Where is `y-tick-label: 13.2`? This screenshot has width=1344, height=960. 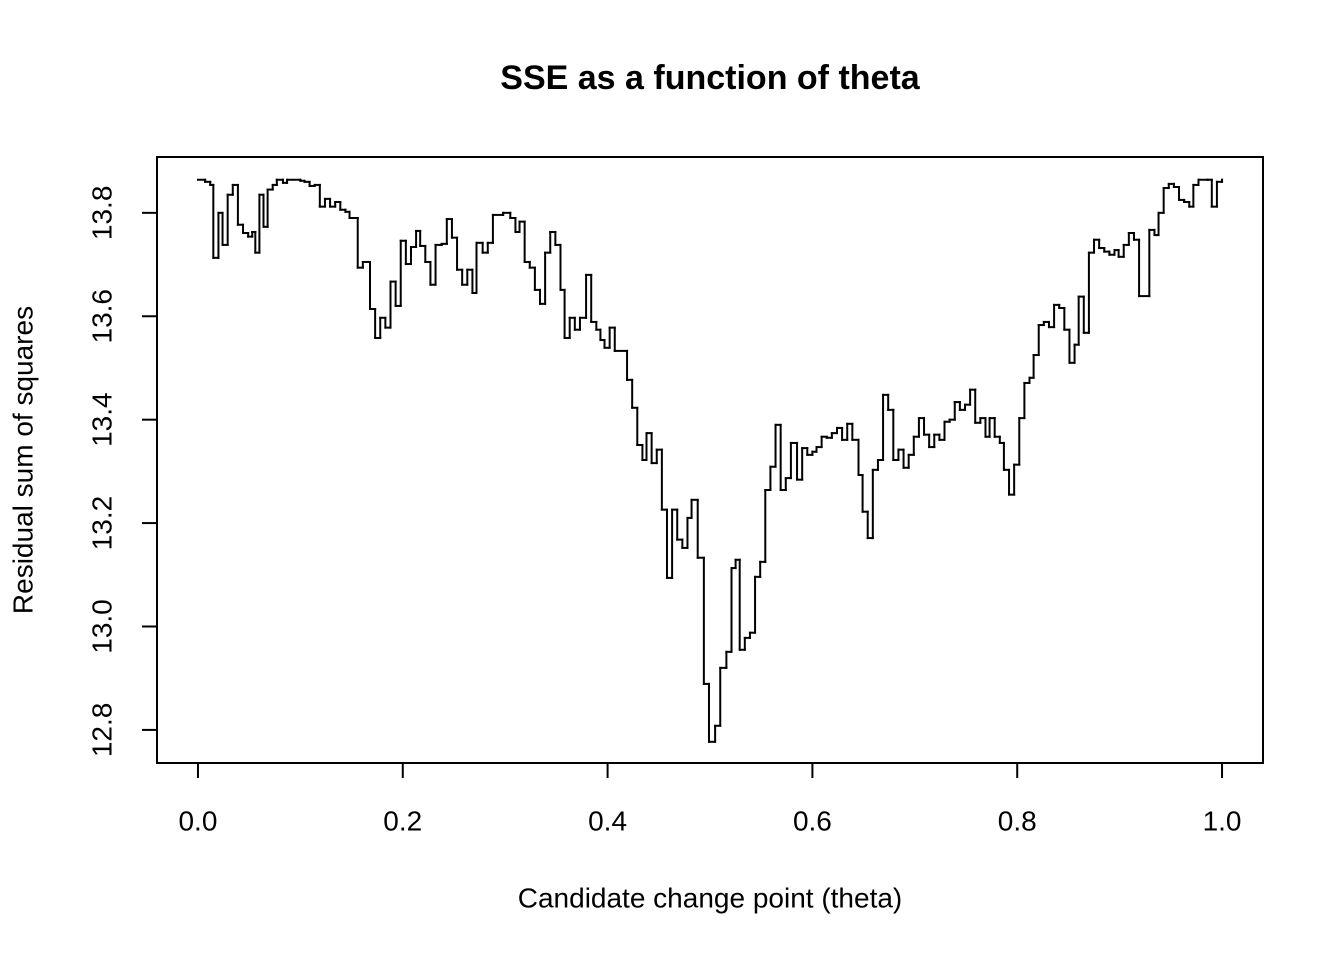
y-tick-label: 13.2 is located at coordinates (101, 523).